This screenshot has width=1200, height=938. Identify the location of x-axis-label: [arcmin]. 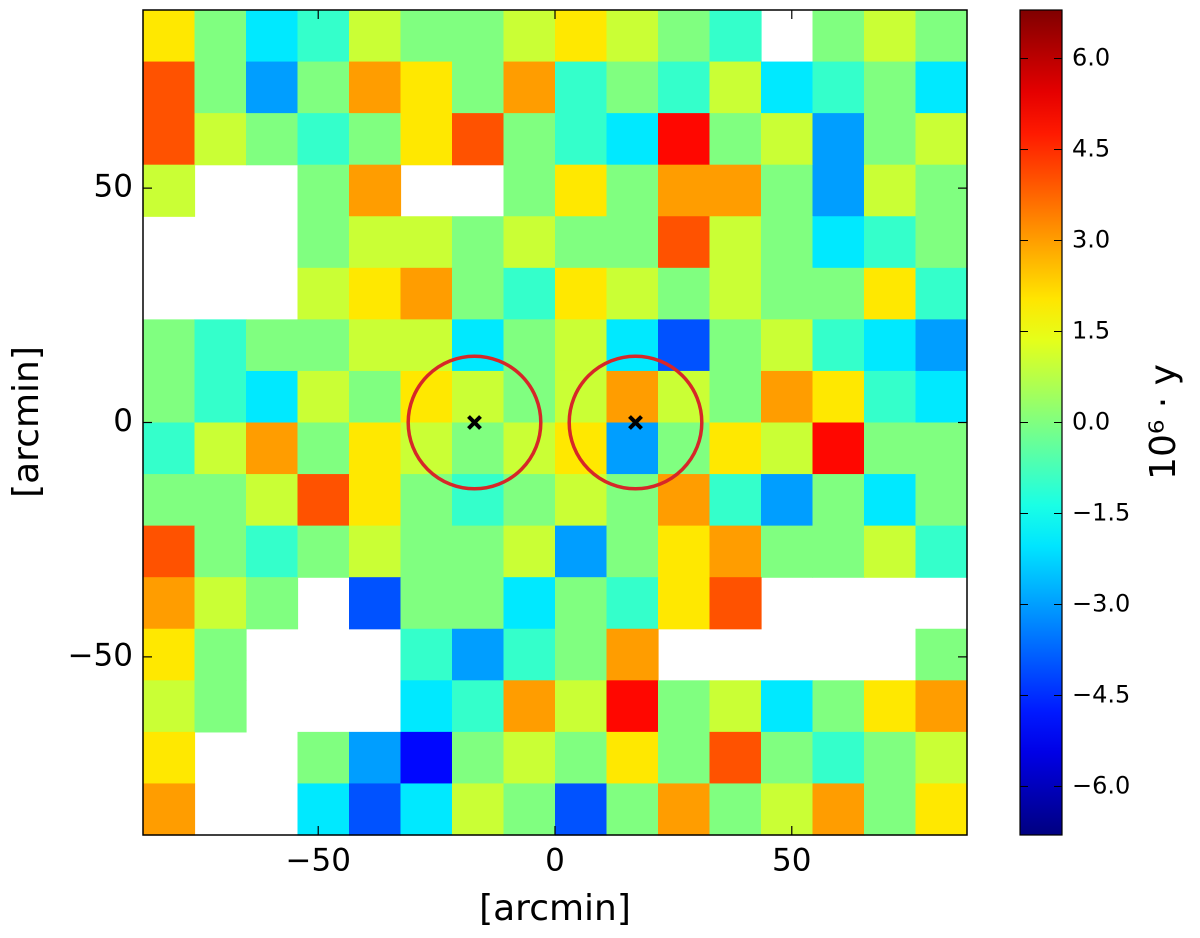
(555, 908).